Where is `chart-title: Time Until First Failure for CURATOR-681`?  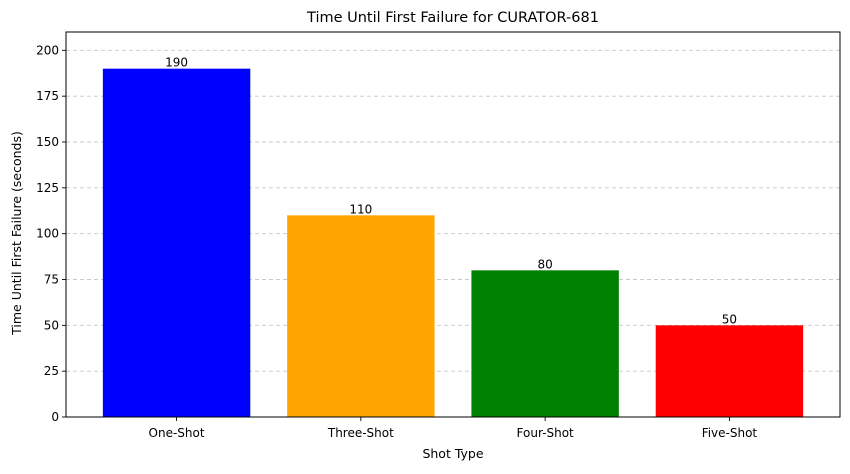
chart-title: Time Until First Failure for CURATOR-681 is located at coordinates (452, 18).